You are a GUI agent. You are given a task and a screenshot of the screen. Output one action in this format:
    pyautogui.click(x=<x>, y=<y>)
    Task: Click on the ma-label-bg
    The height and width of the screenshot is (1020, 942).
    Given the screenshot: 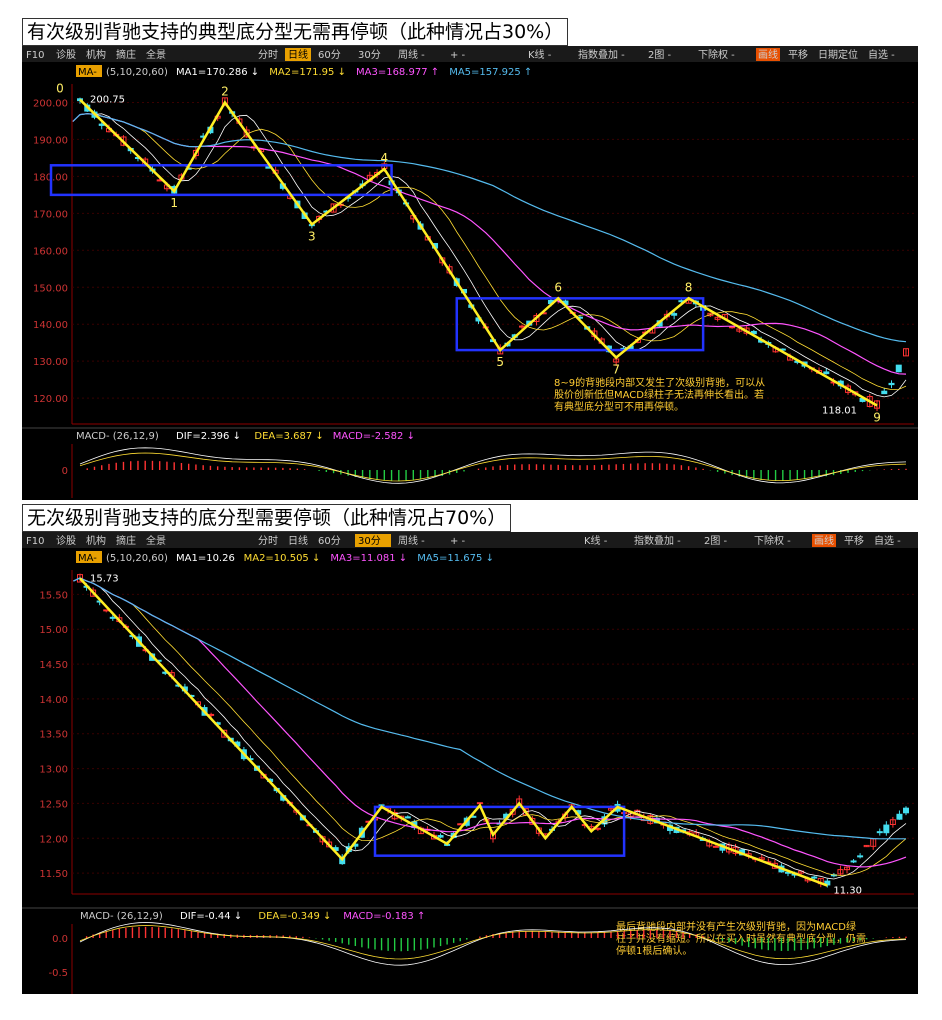 What is the action you would take?
    pyautogui.click(x=89, y=71)
    